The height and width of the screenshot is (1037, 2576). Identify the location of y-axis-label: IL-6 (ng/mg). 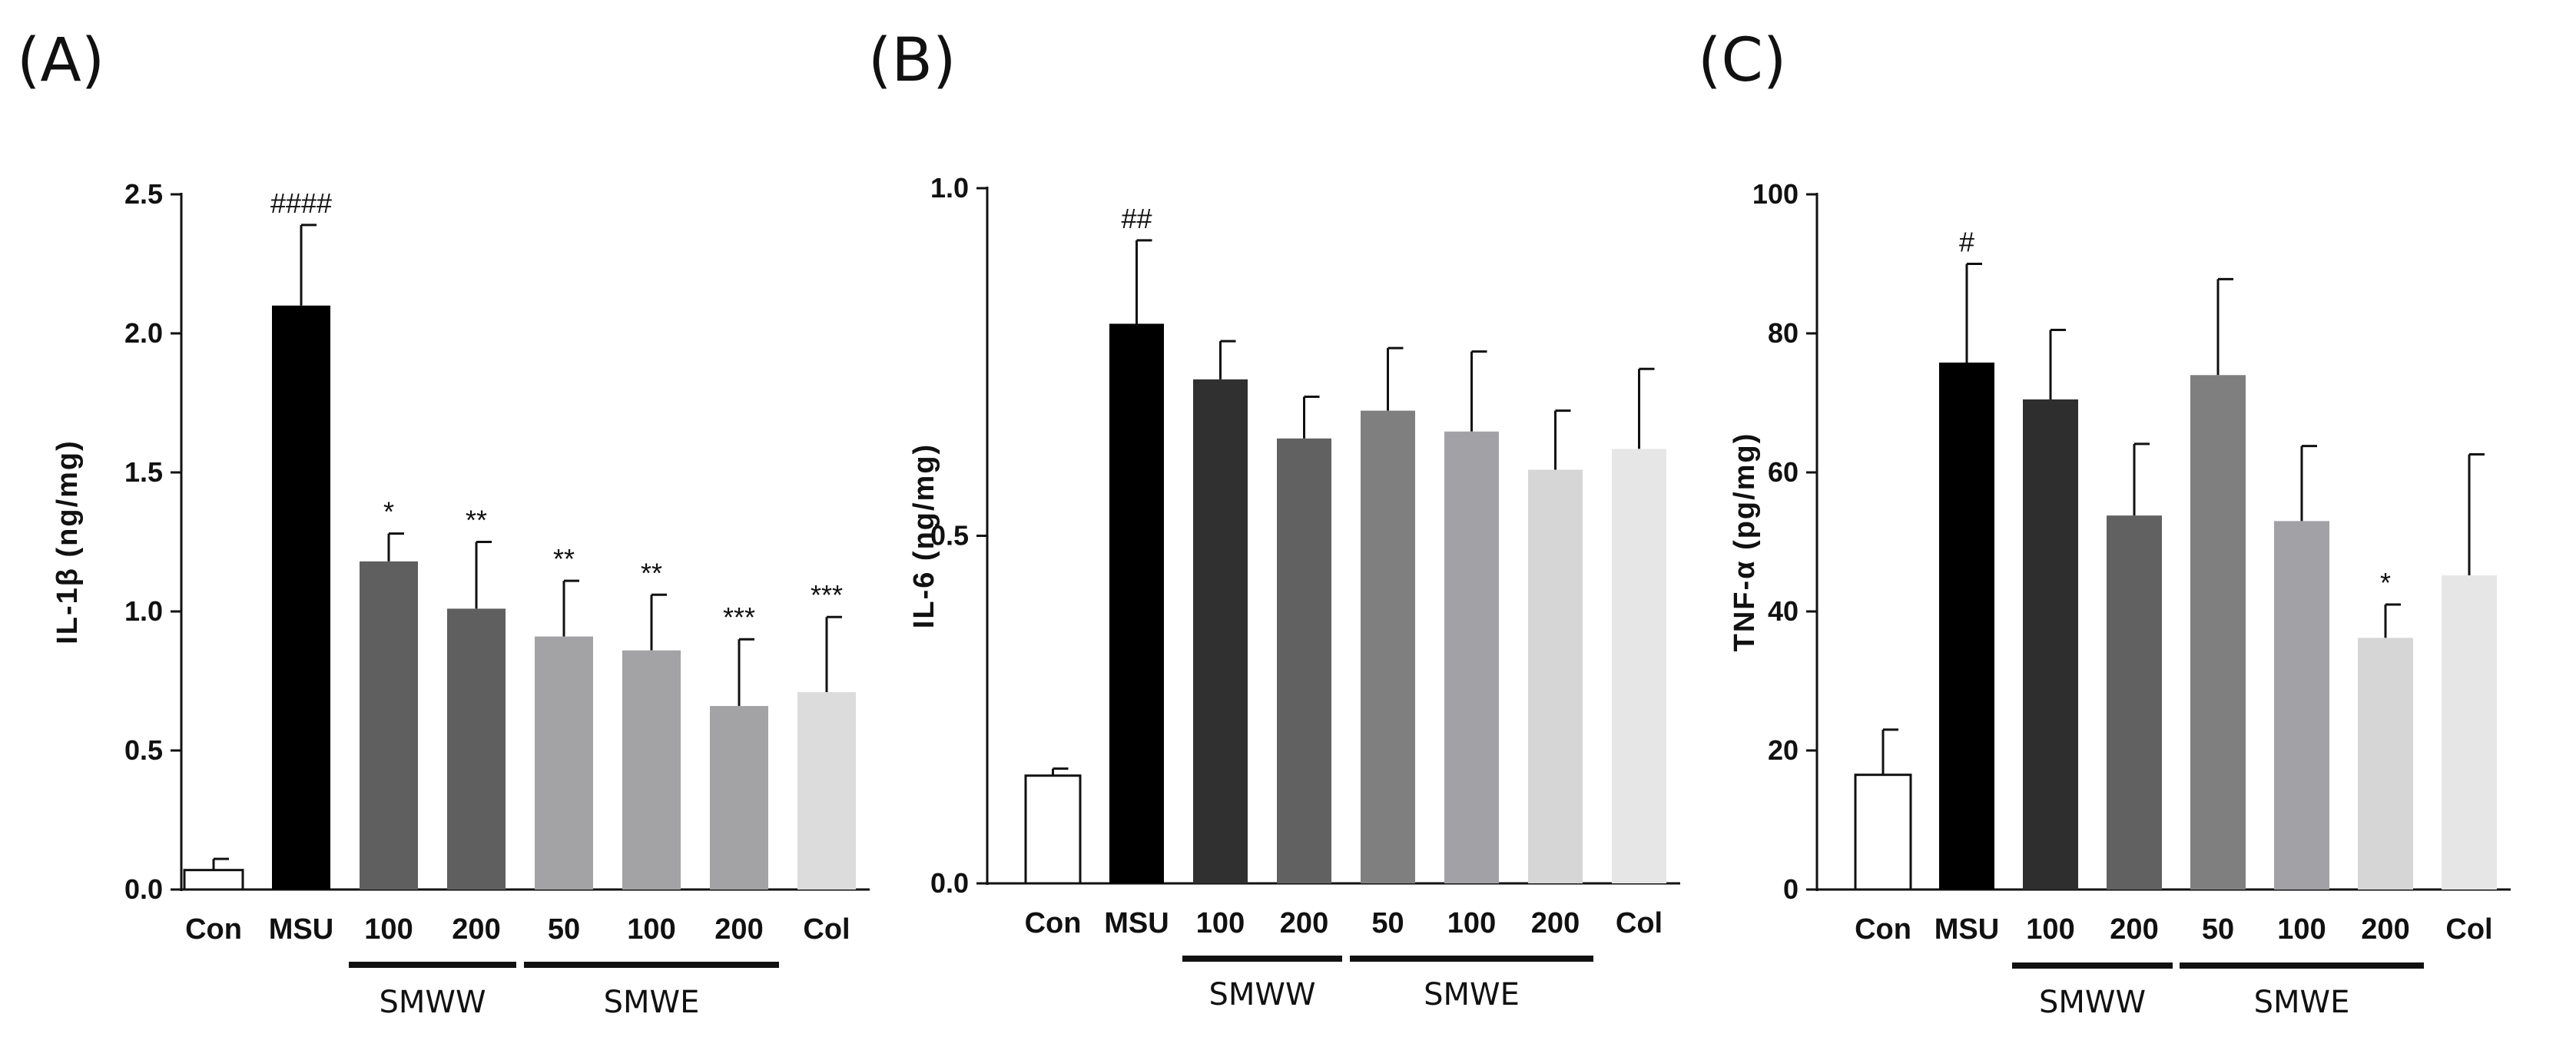
(924, 535).